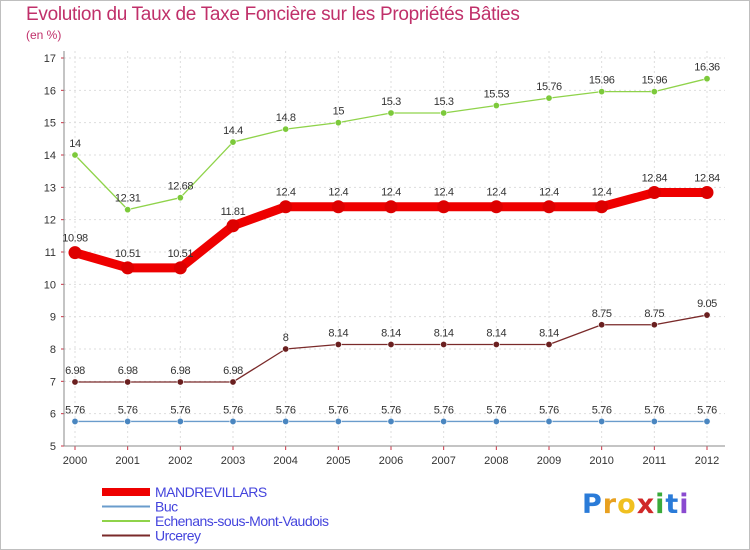  Describe the element at coordinates (53, 415) in the screenshot. I see `y-tick-label: 6` at that location.